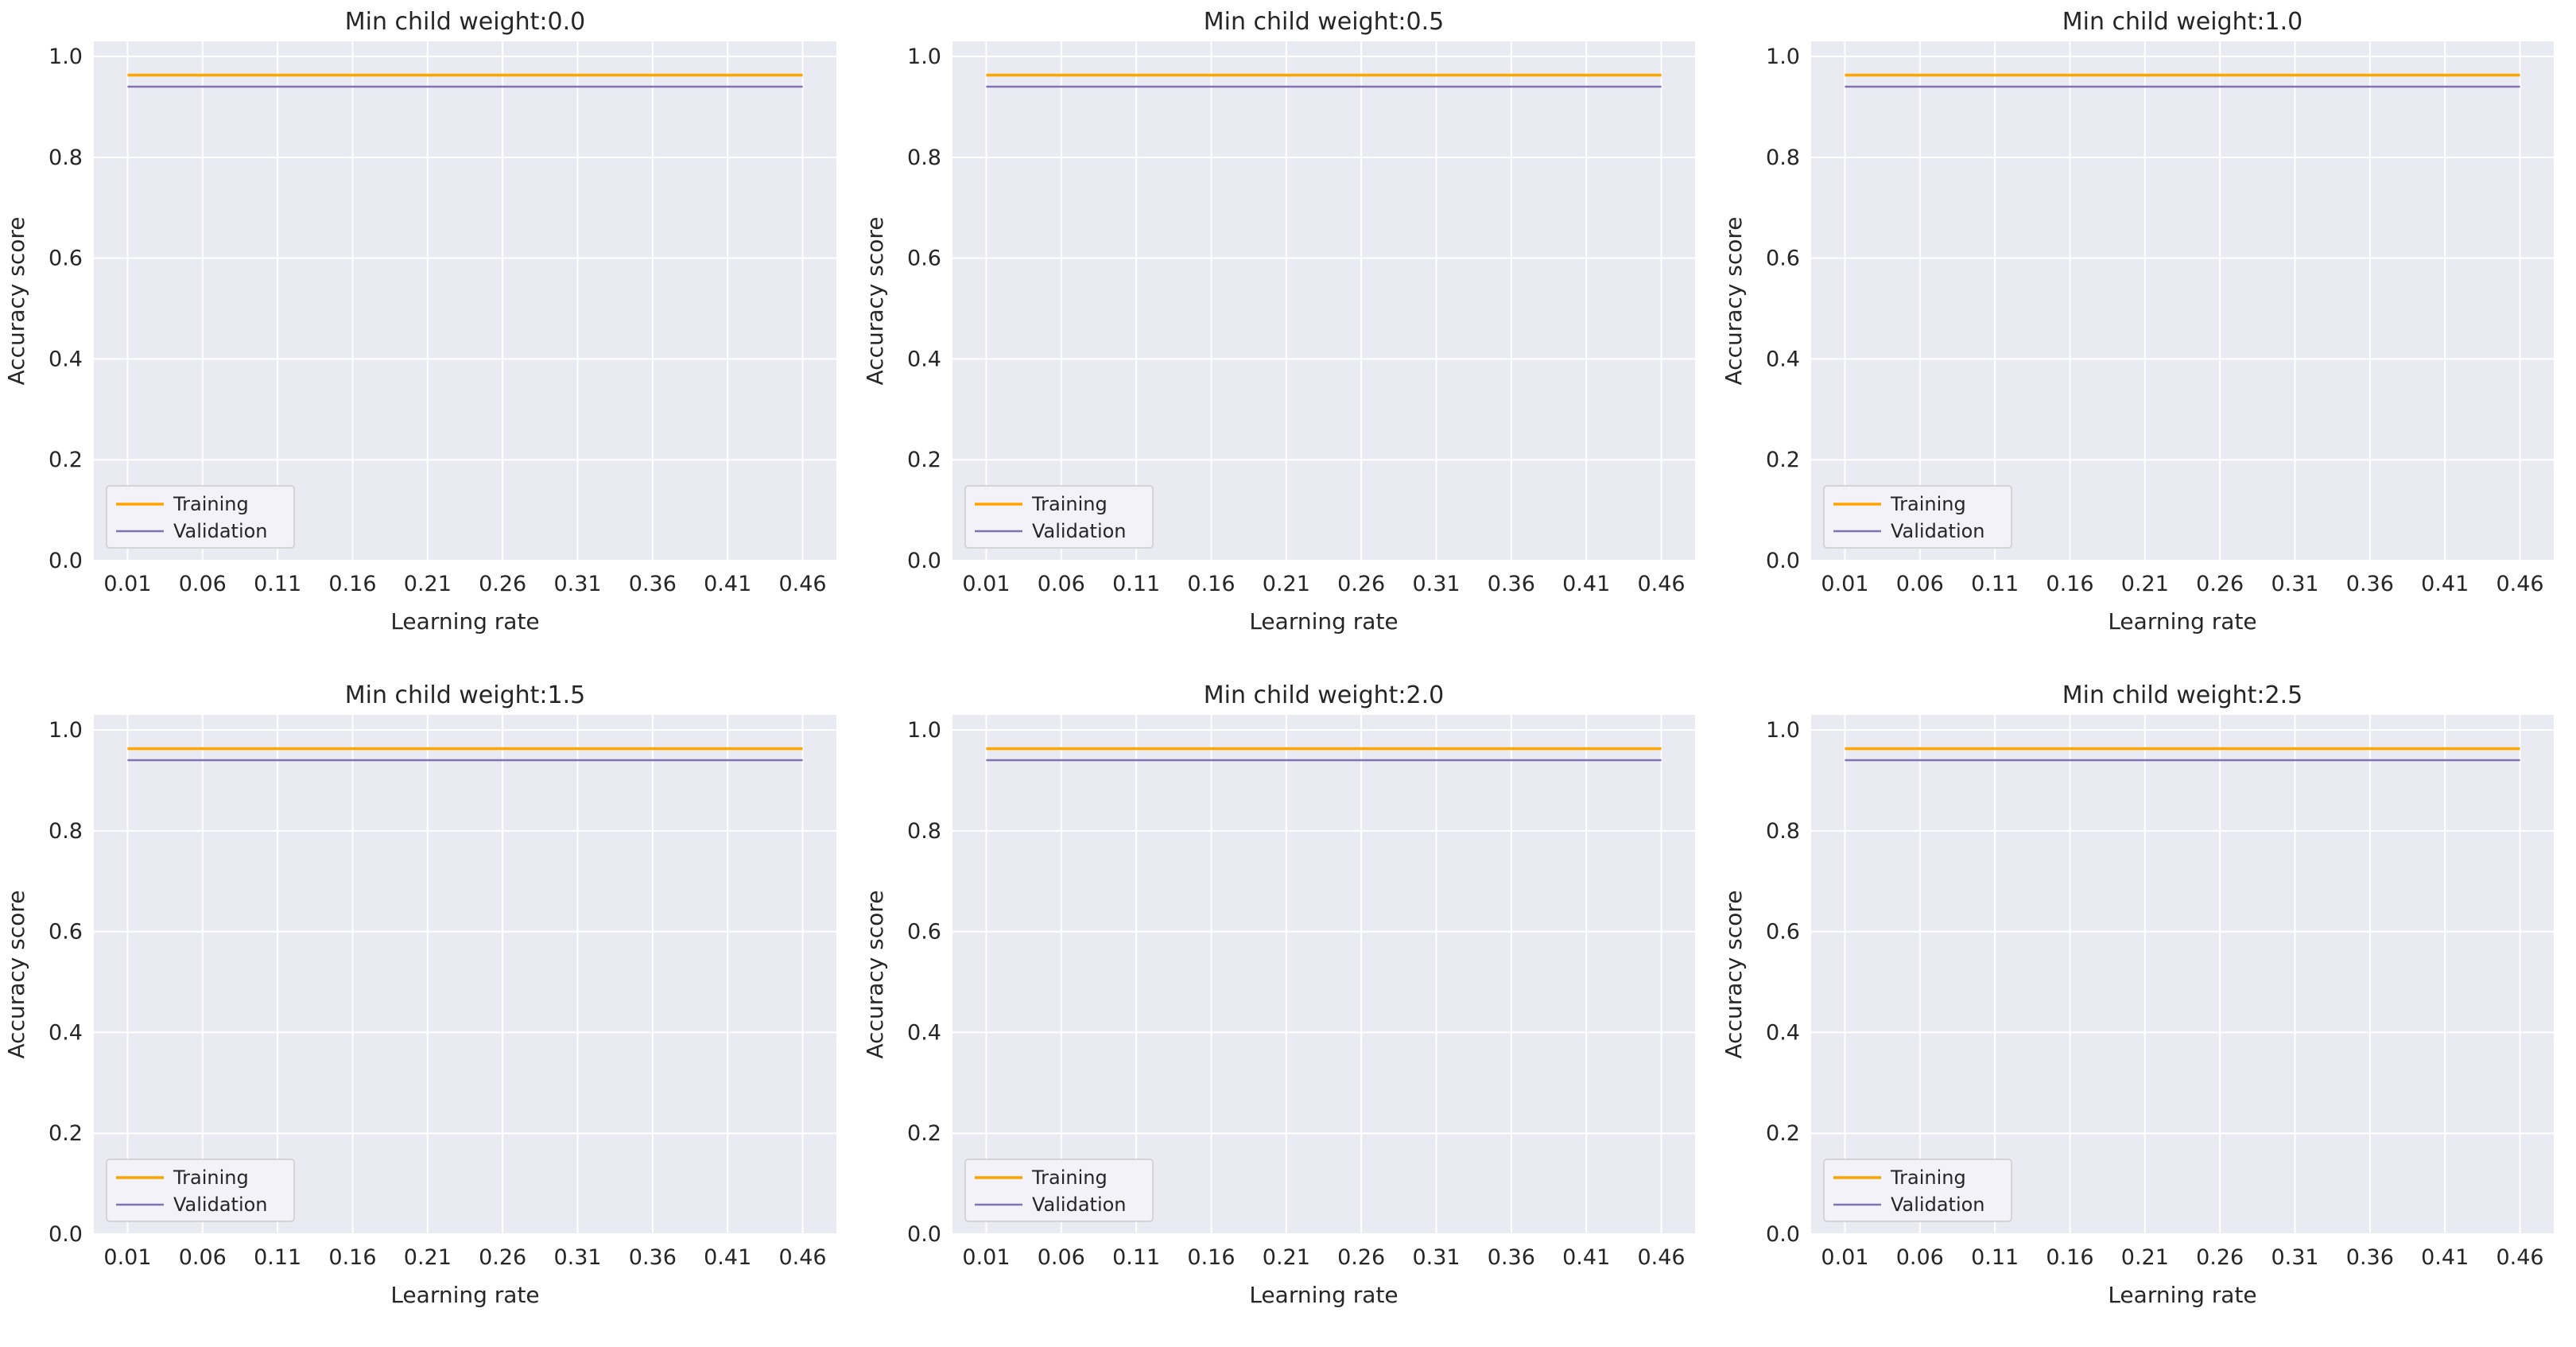 This screenshot has height=1347, width=2576. Describe the element at coordinates (1324, 695) in the screenshot. I see `chart-title: Min child weight:2.0` at that location.